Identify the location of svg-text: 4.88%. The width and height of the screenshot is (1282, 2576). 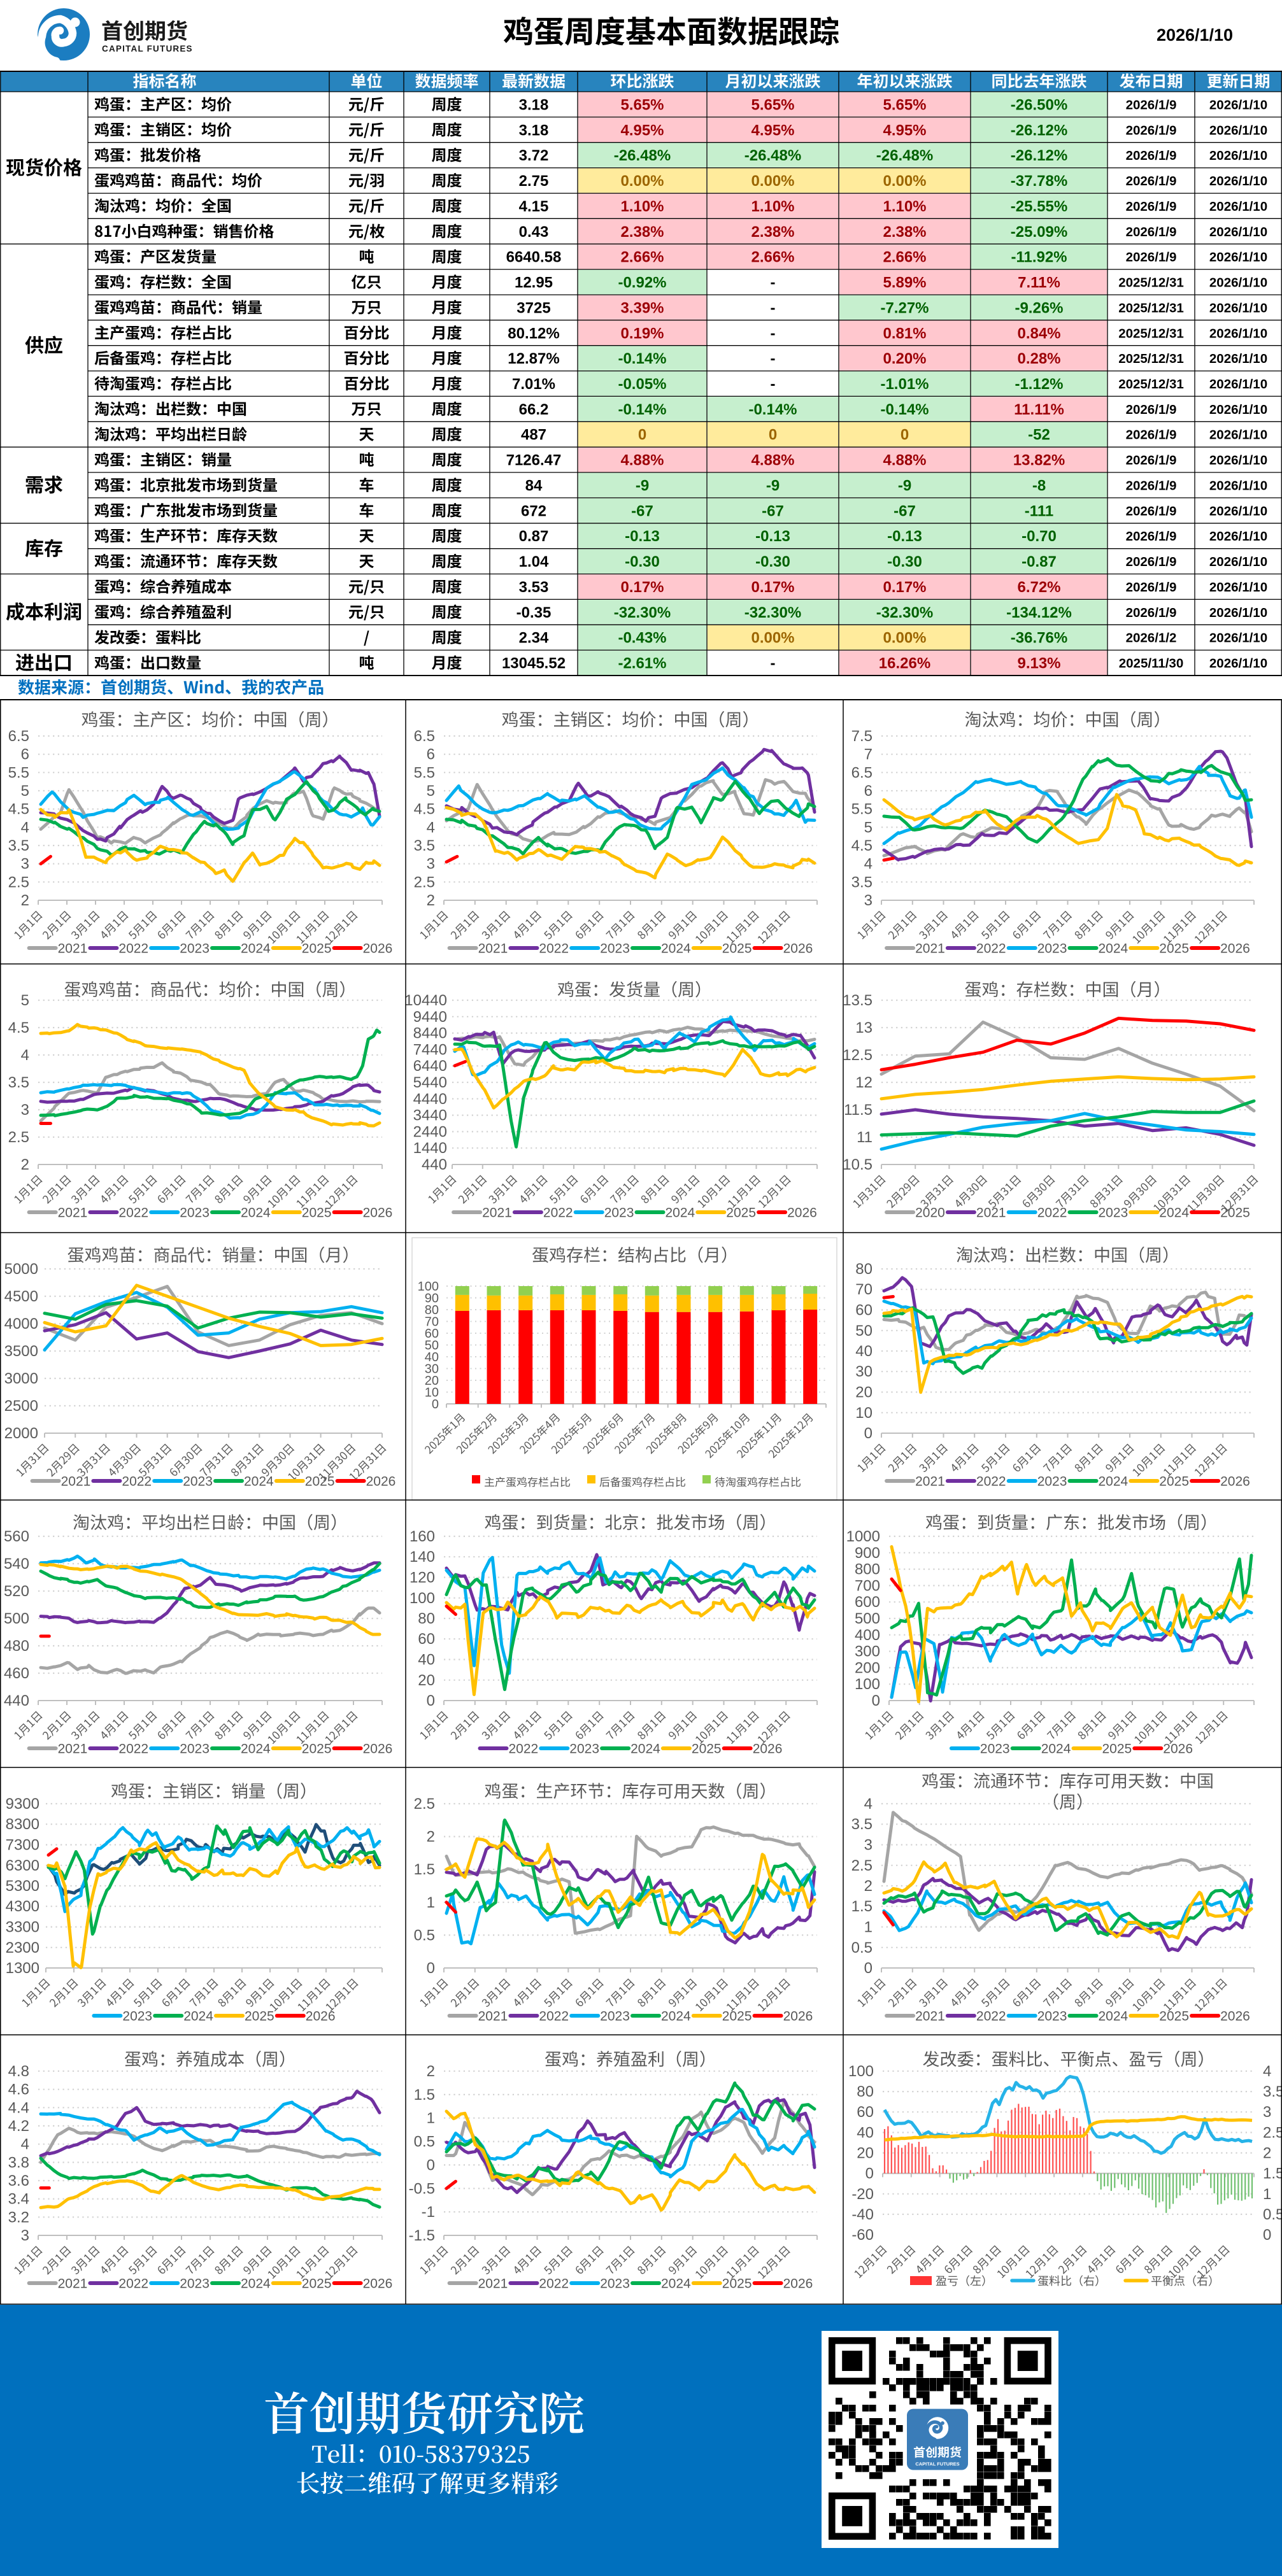
(642, 460).